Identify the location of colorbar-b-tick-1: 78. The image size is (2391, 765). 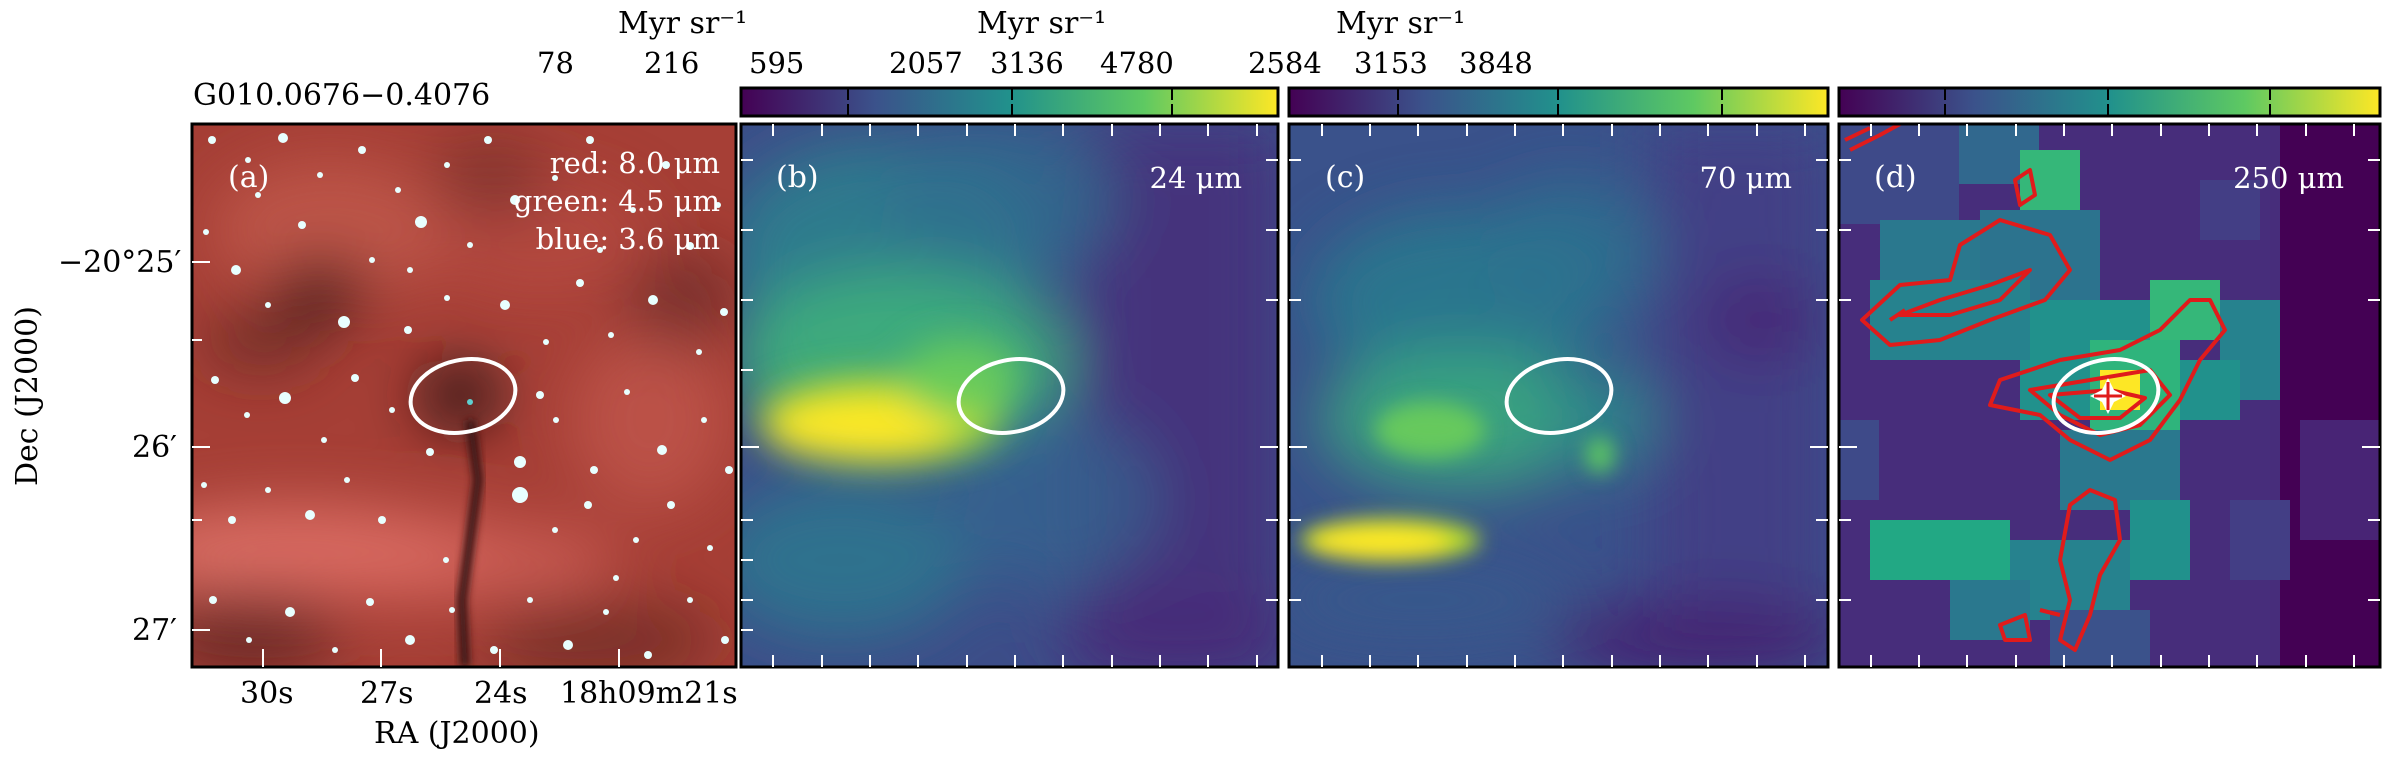
(555, 63).